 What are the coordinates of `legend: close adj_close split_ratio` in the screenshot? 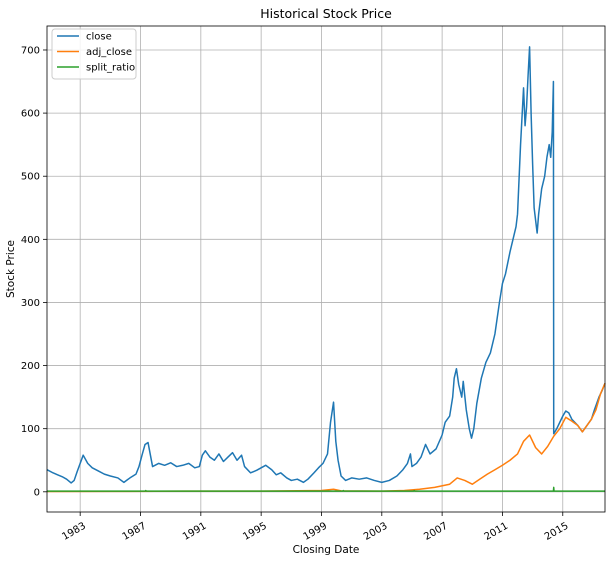 It's located at (94, 54).